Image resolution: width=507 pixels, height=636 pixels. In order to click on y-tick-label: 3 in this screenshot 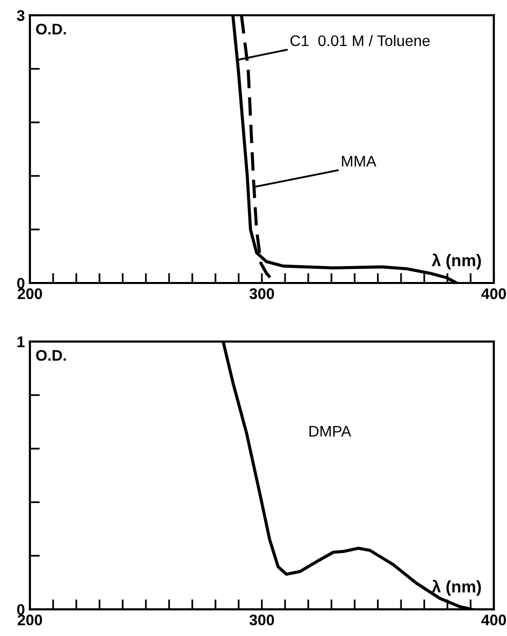, I will do `click(20, 15)`.